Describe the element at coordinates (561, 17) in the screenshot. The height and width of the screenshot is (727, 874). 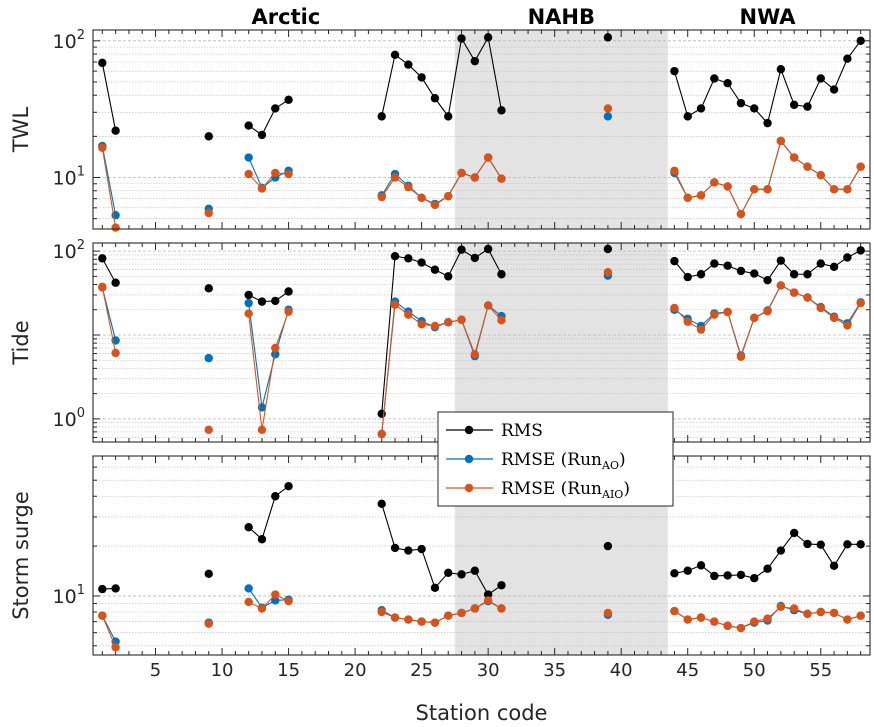
I see `region-label: NAHB` at that location.